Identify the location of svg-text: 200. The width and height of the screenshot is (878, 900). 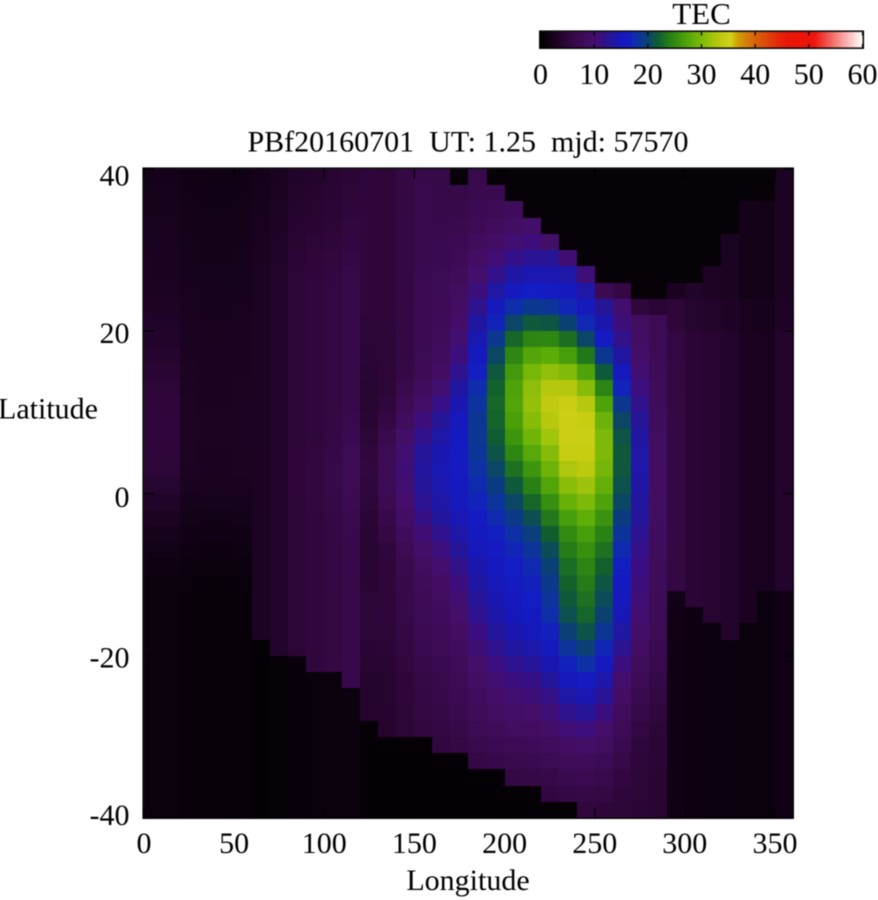
(504, 843).